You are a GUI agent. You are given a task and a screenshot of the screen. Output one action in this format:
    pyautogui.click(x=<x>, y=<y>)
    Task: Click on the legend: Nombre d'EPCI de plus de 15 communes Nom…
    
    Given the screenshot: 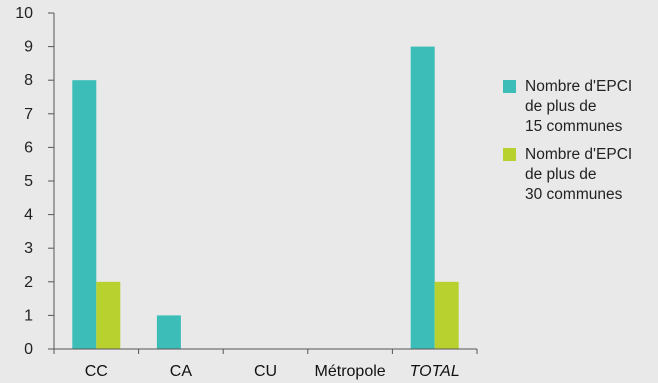 What is the action you would take?
    pyautogui.click(x=580, y=145)
    